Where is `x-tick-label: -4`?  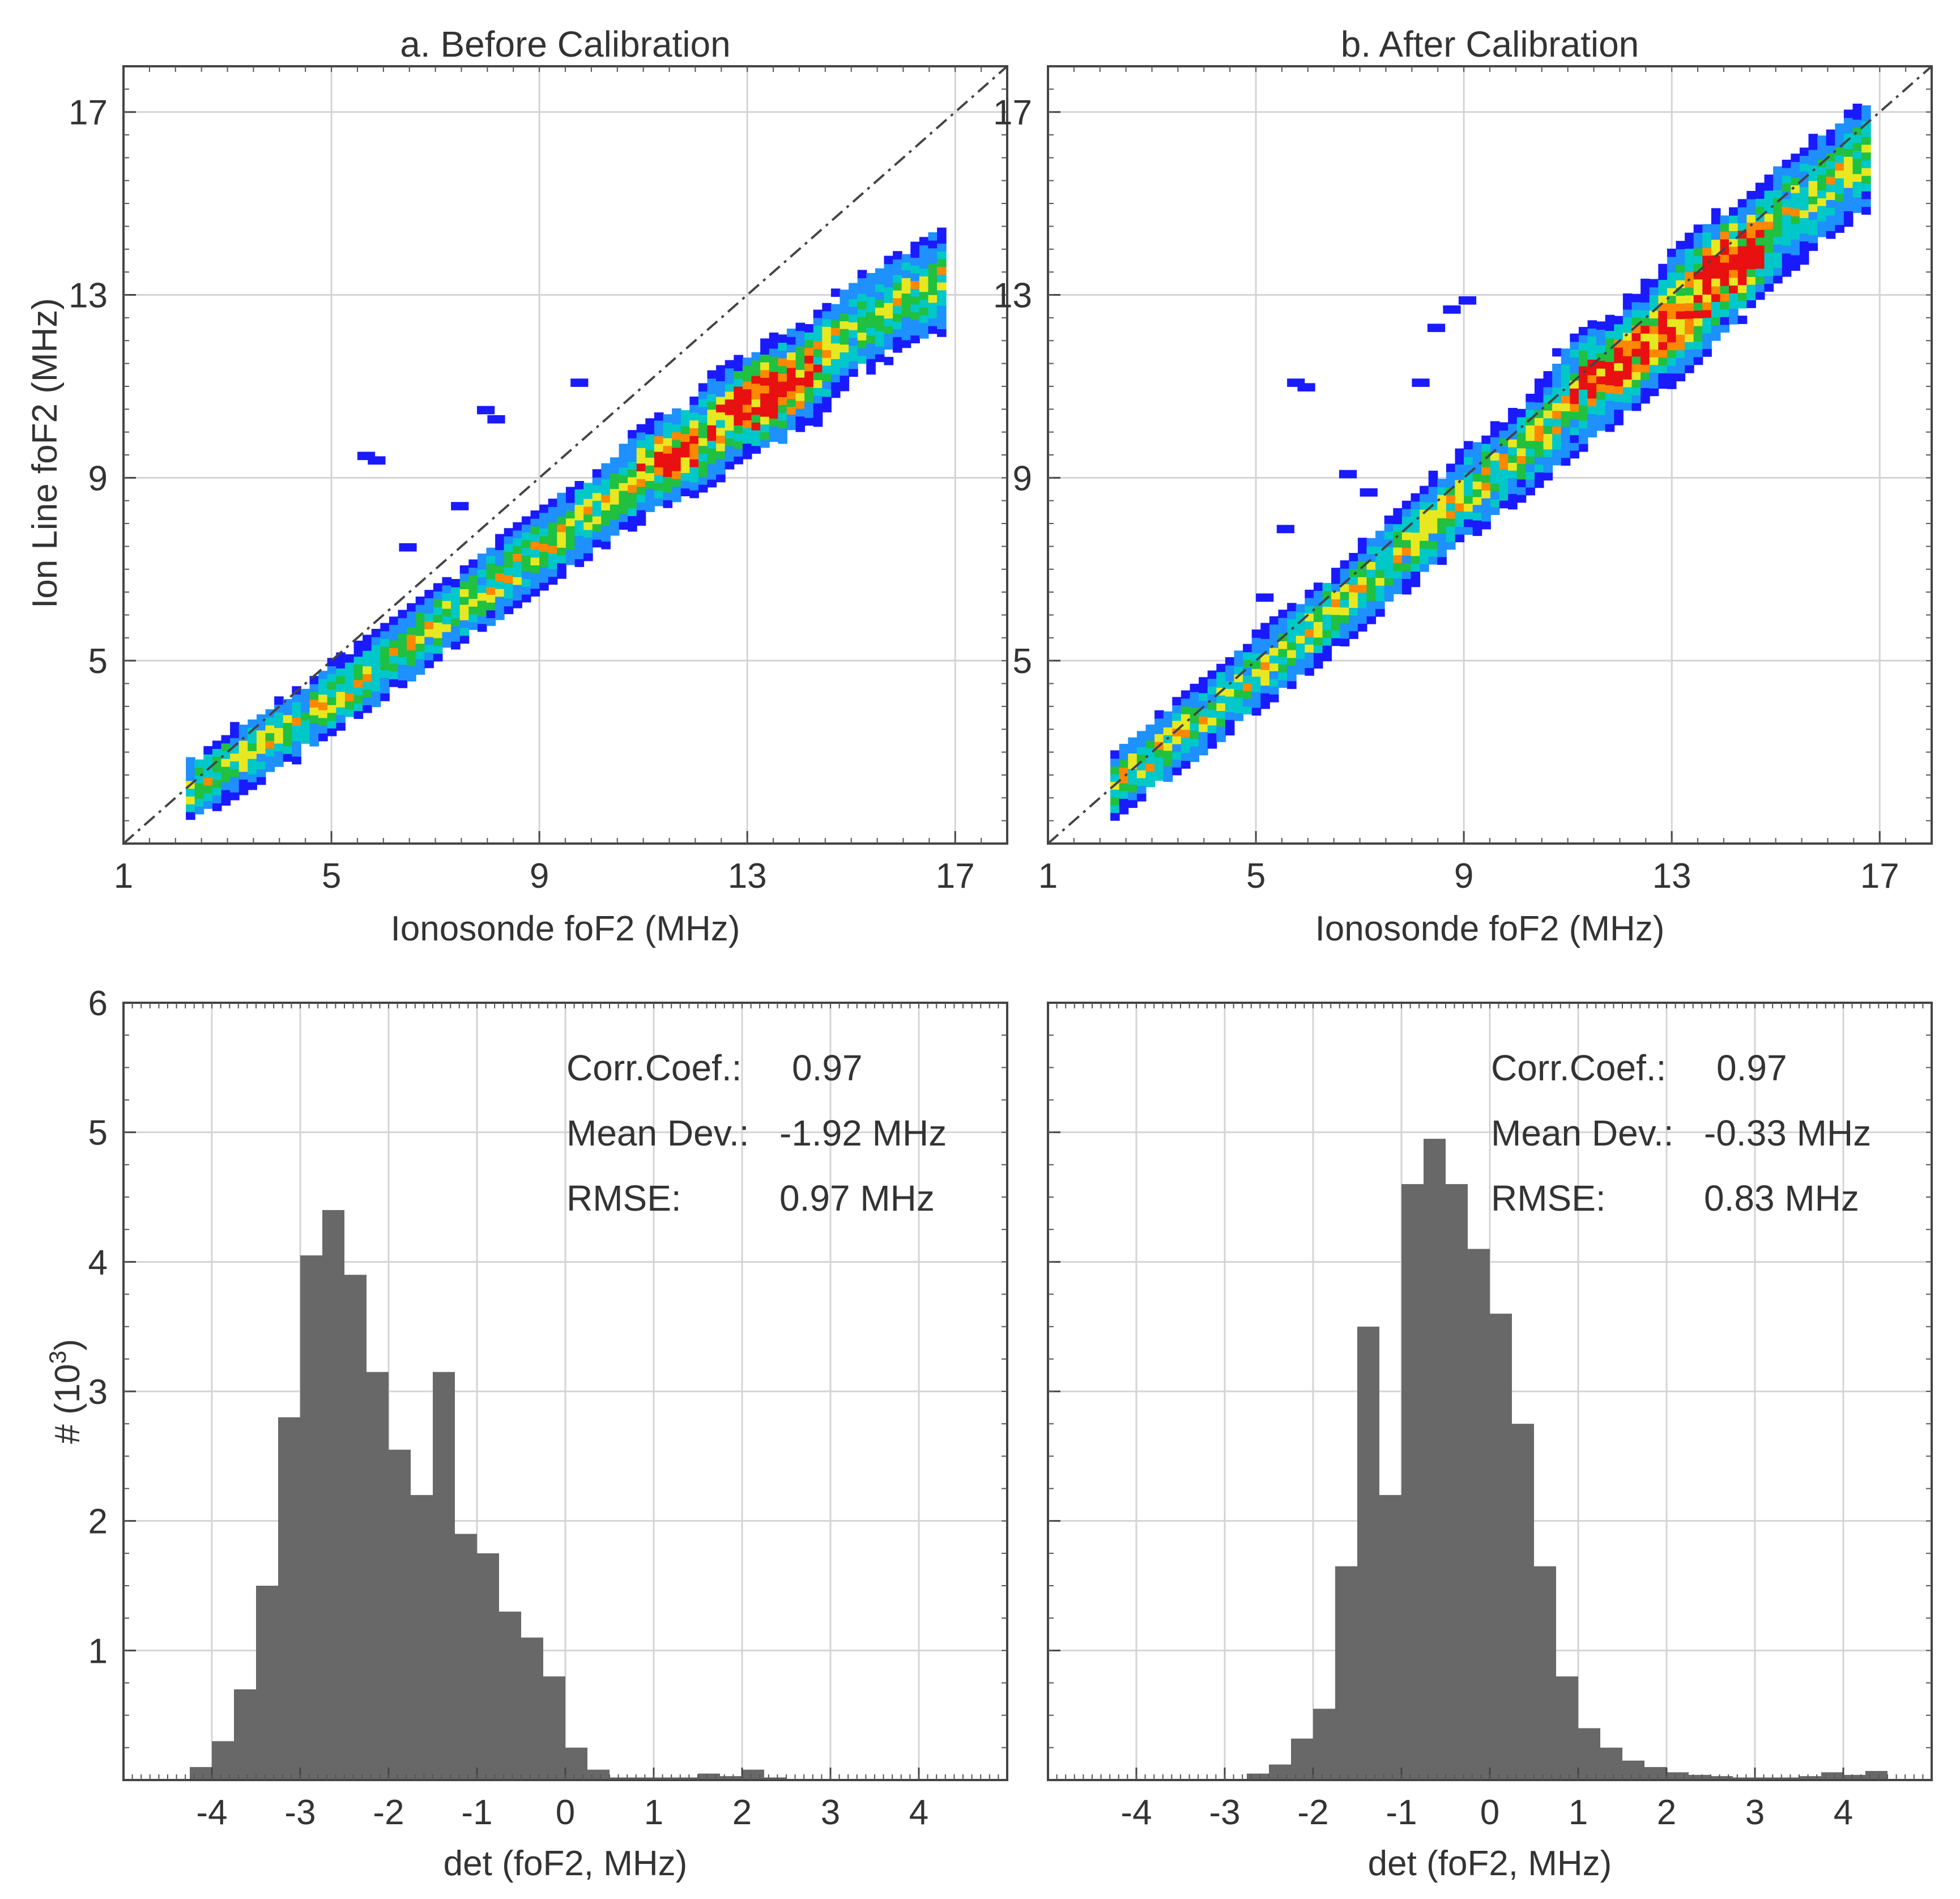
x-tick-label: -4 is located at coordinates (212, 1812).